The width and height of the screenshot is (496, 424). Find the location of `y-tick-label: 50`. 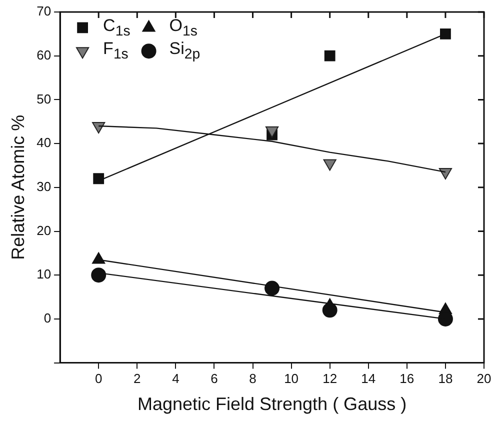

y-tick-label: 50 is located at coordinates (44, 98).